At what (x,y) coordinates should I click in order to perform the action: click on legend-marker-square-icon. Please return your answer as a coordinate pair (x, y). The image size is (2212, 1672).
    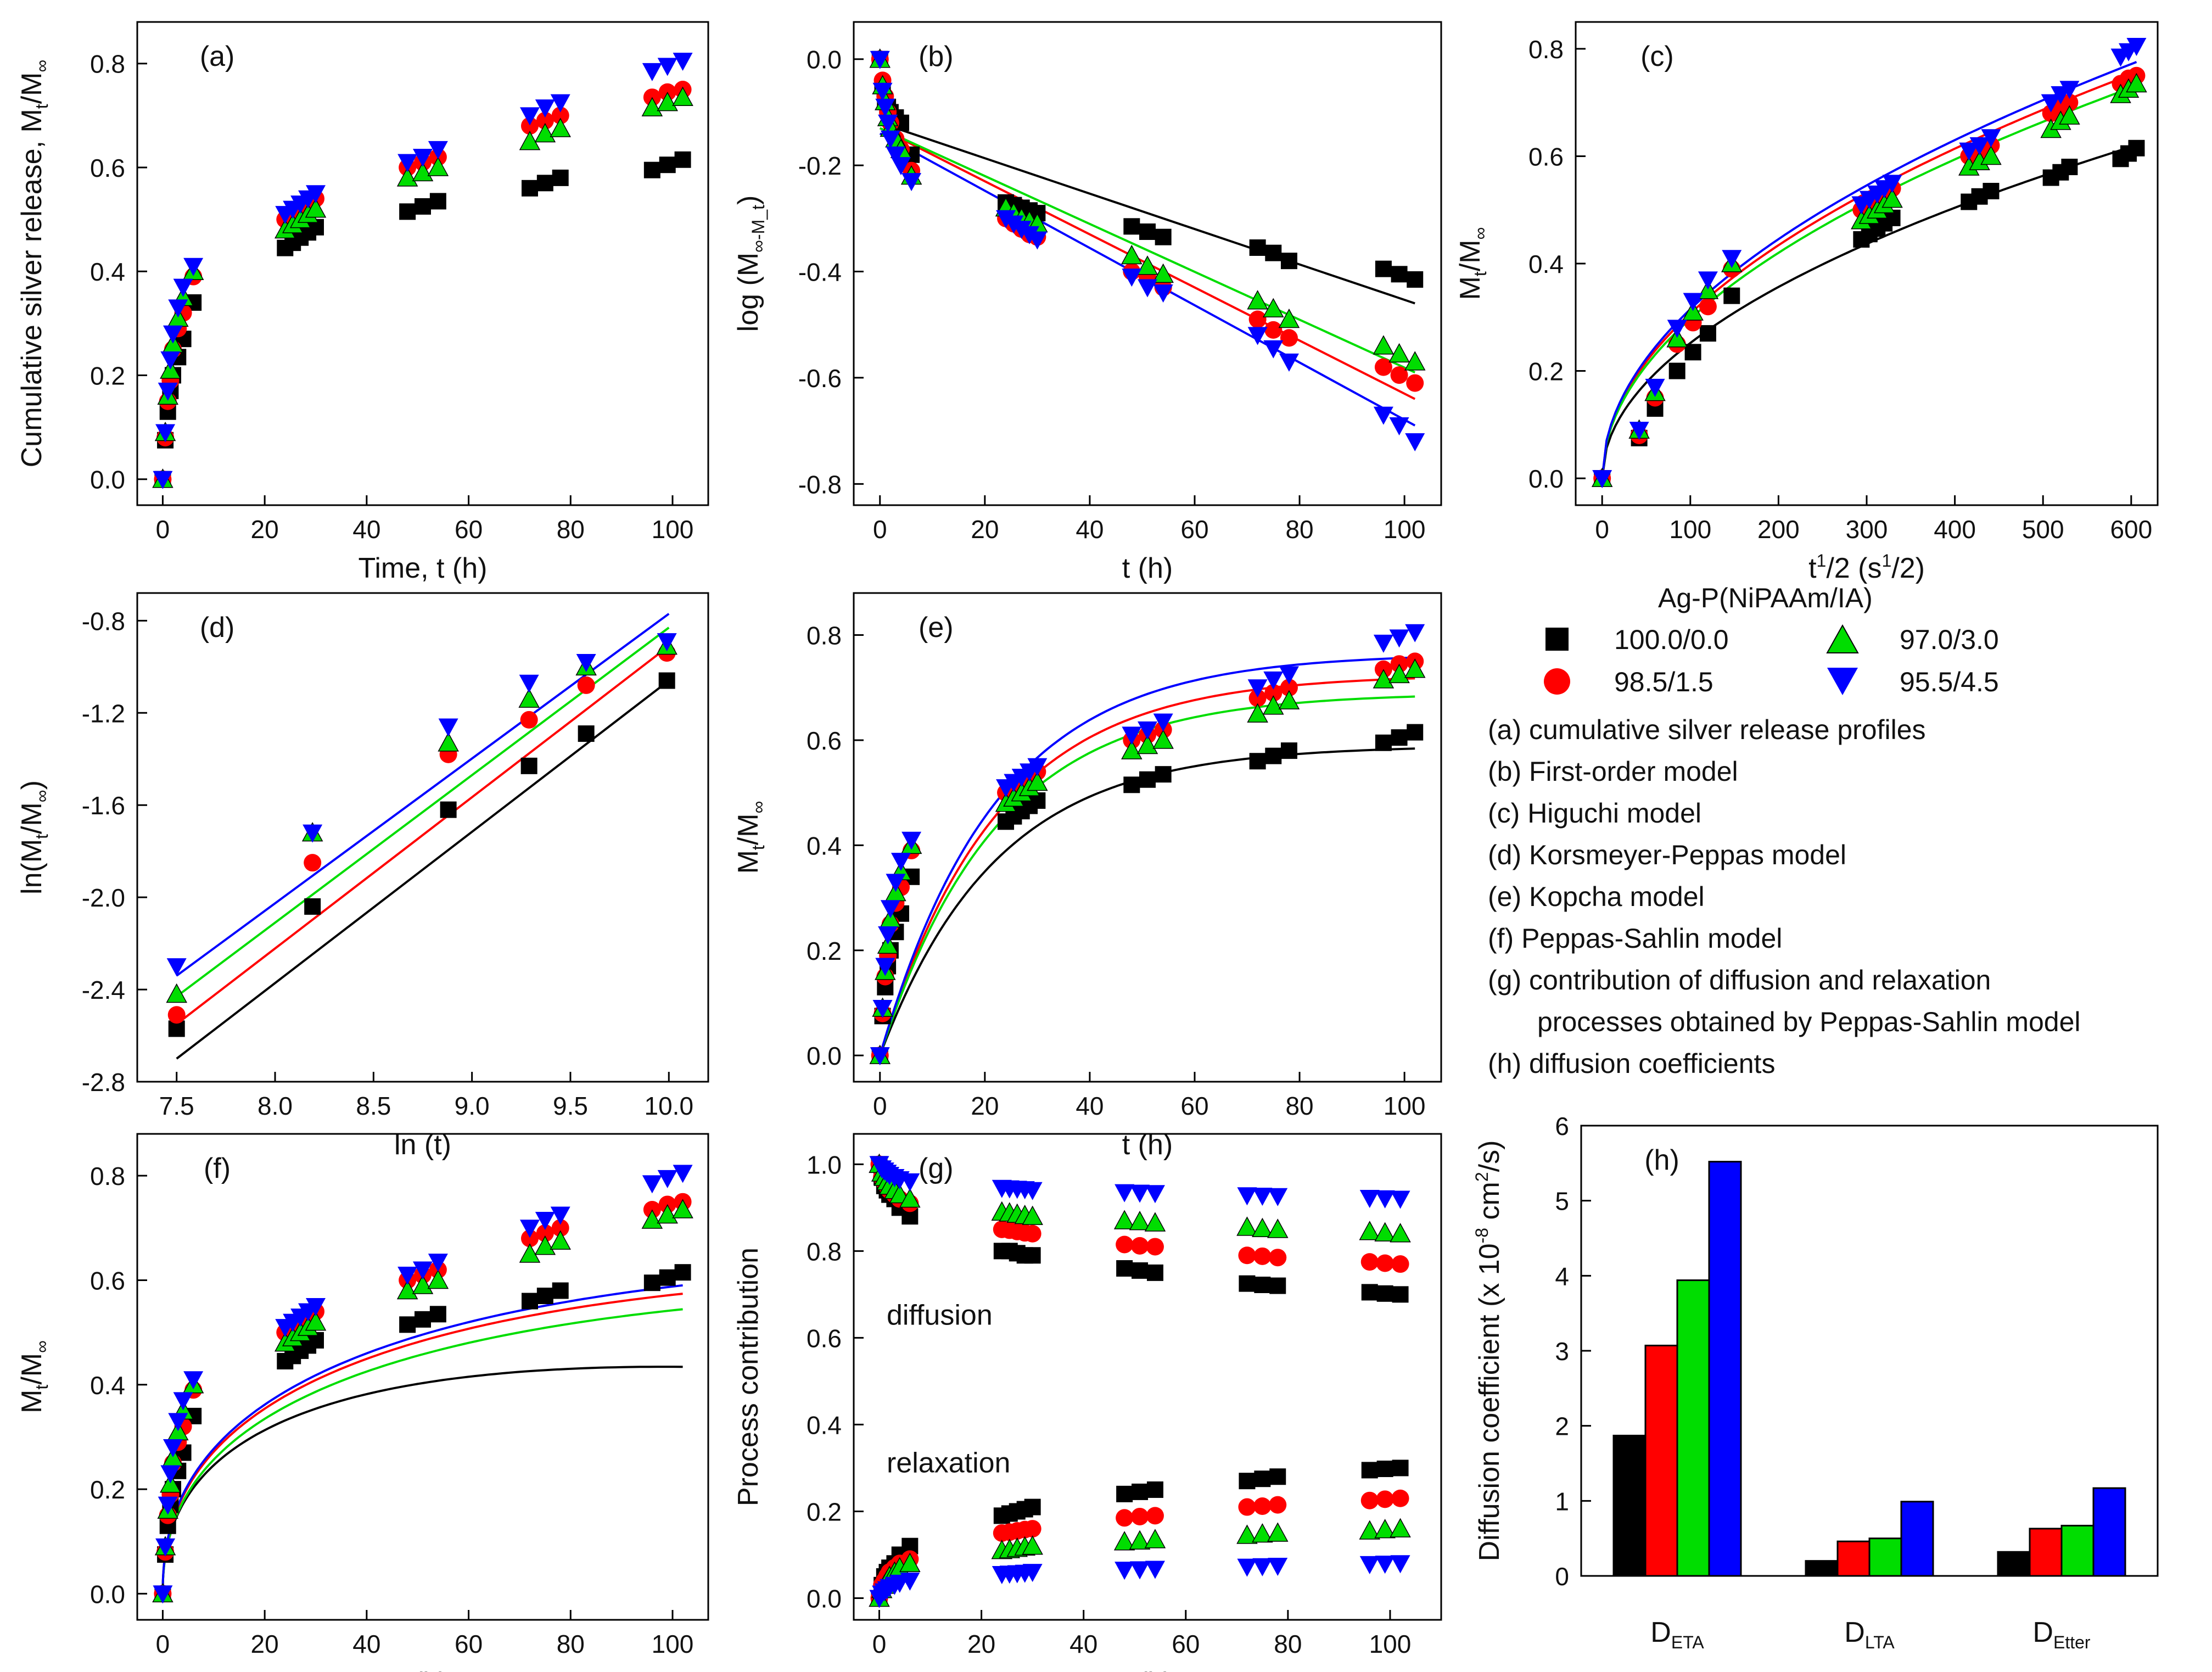
    Looking at the image, I should click on (1557, 640).